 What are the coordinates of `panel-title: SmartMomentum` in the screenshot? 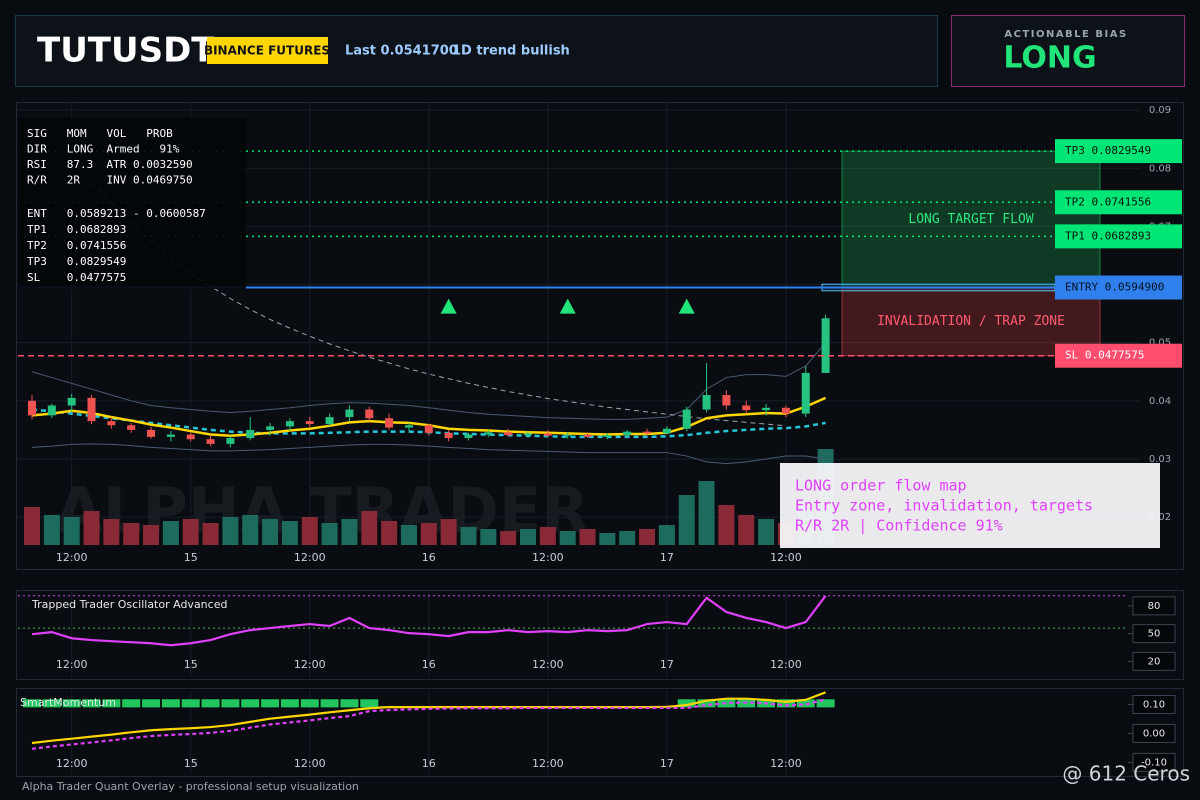 It's located at (68, 702).